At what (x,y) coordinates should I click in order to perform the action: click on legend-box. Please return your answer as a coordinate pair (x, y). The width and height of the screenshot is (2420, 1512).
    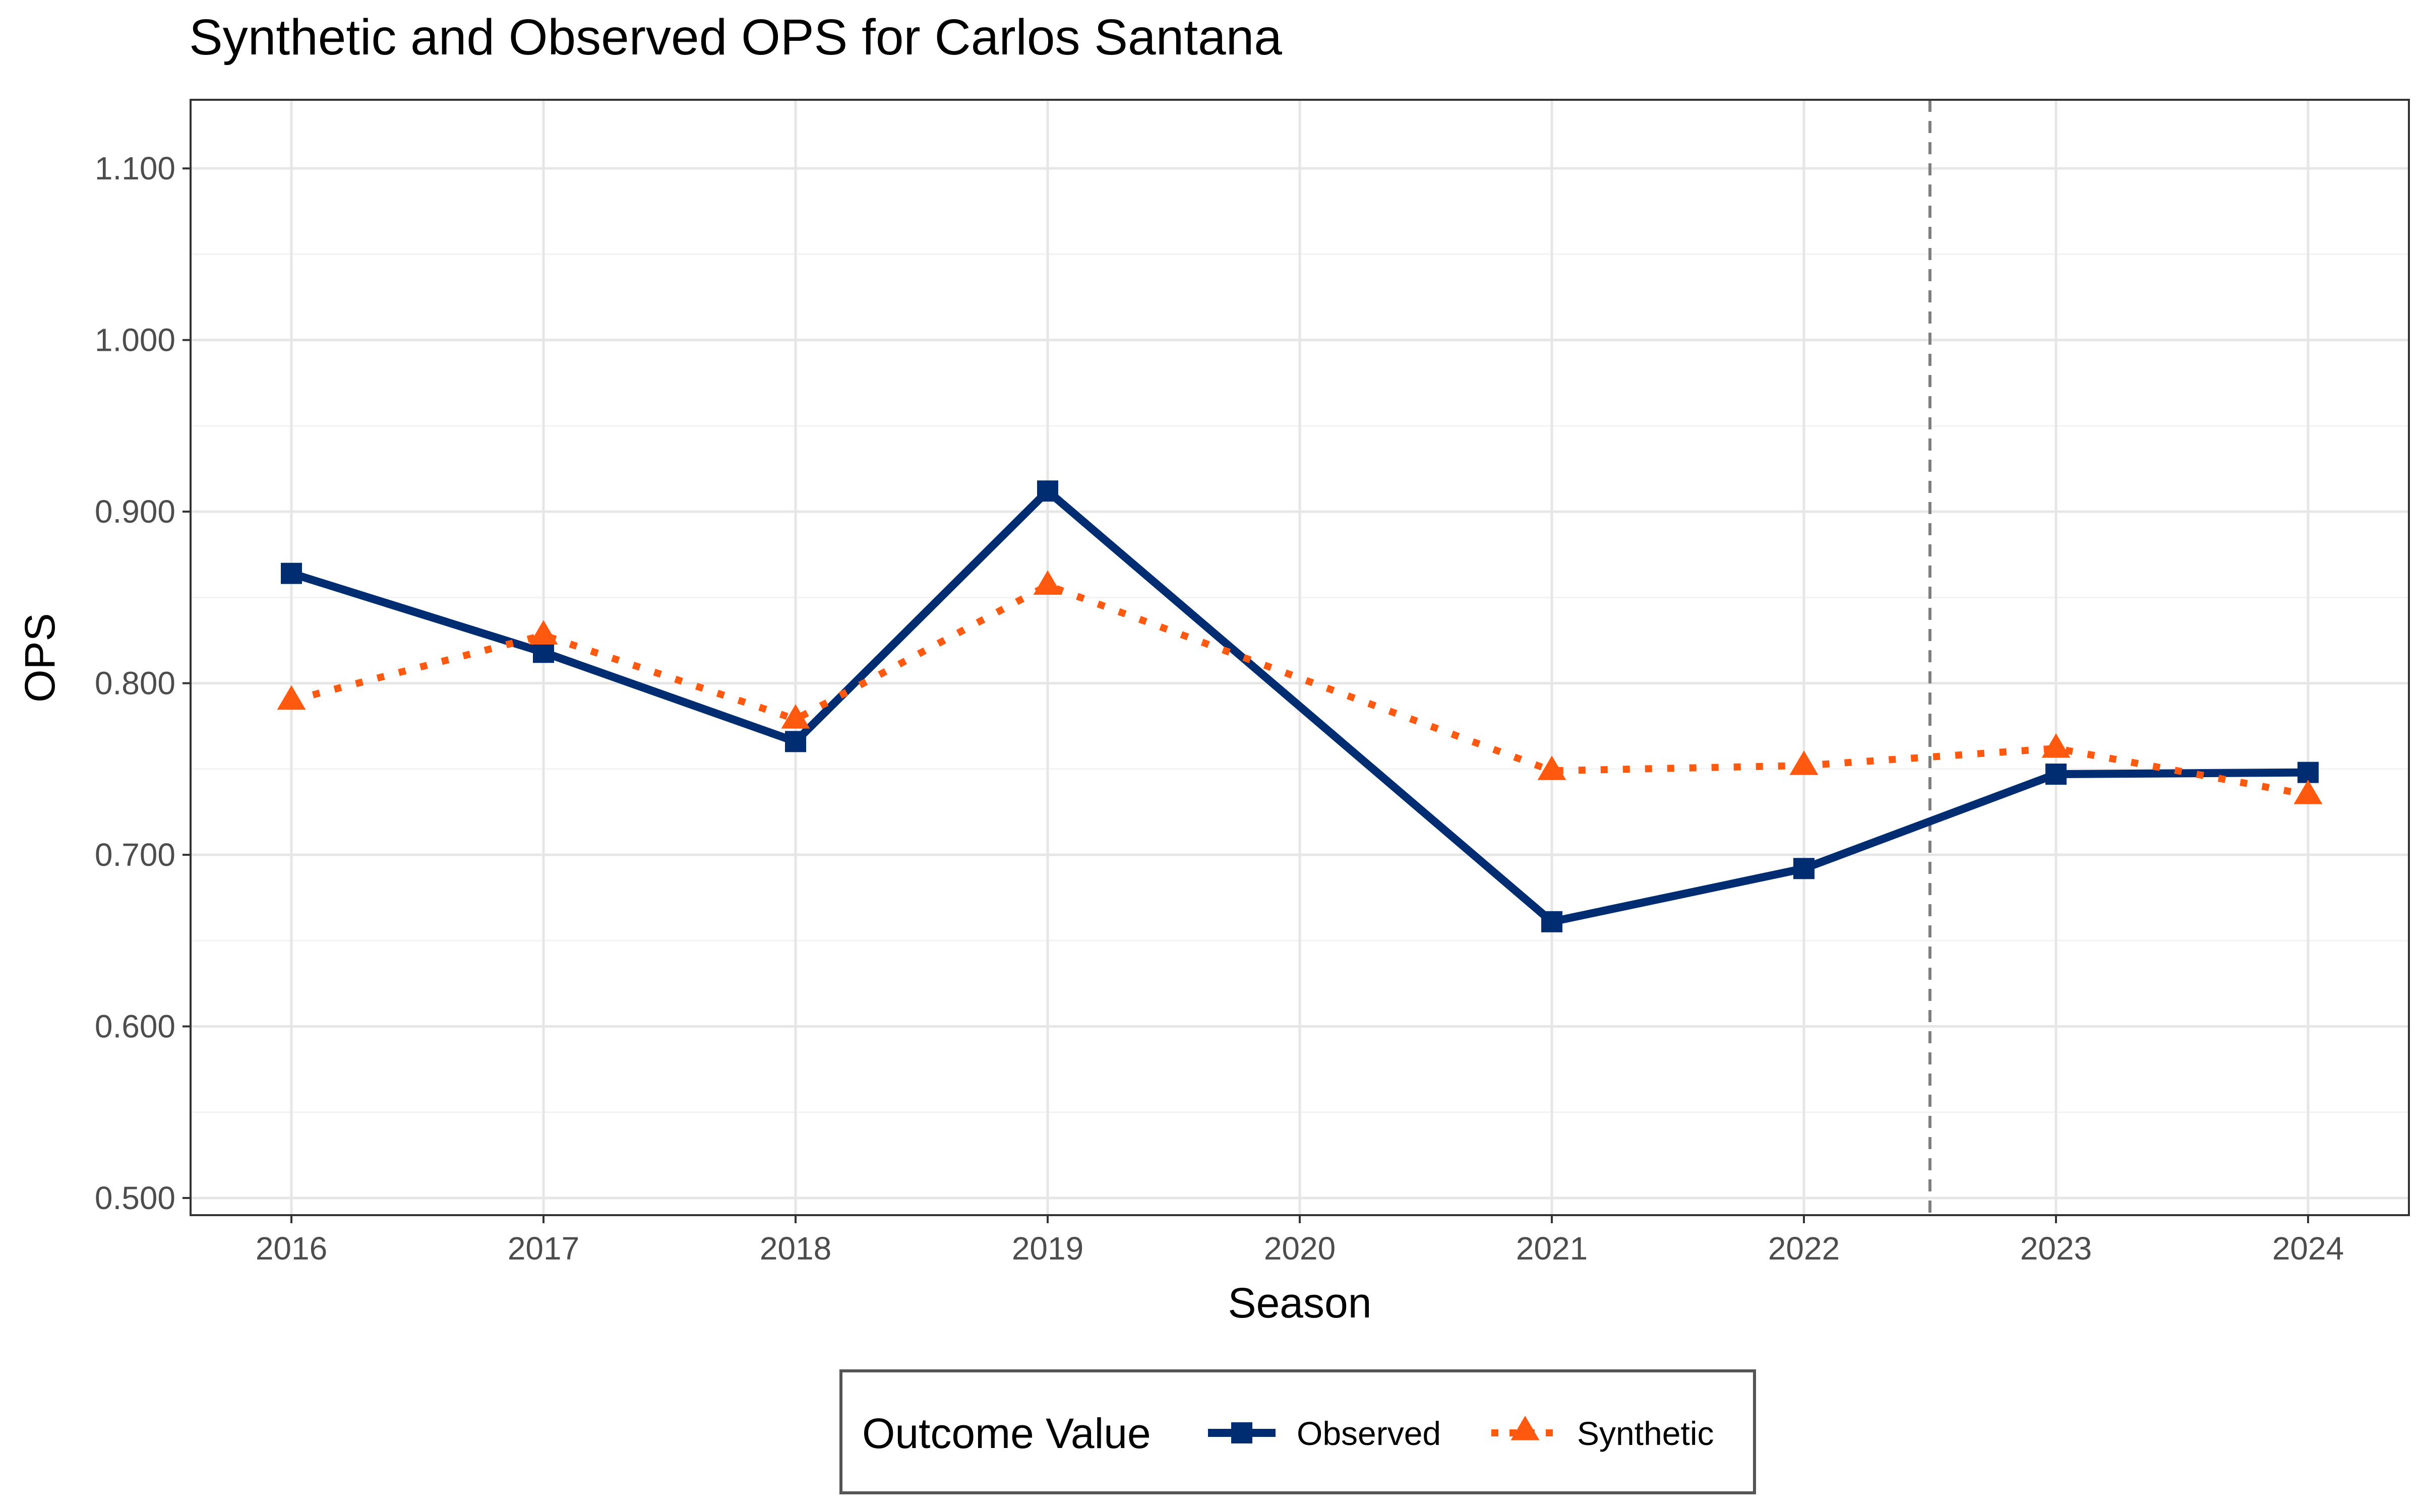
    Looking at the image, I should click on (1297, 1431).